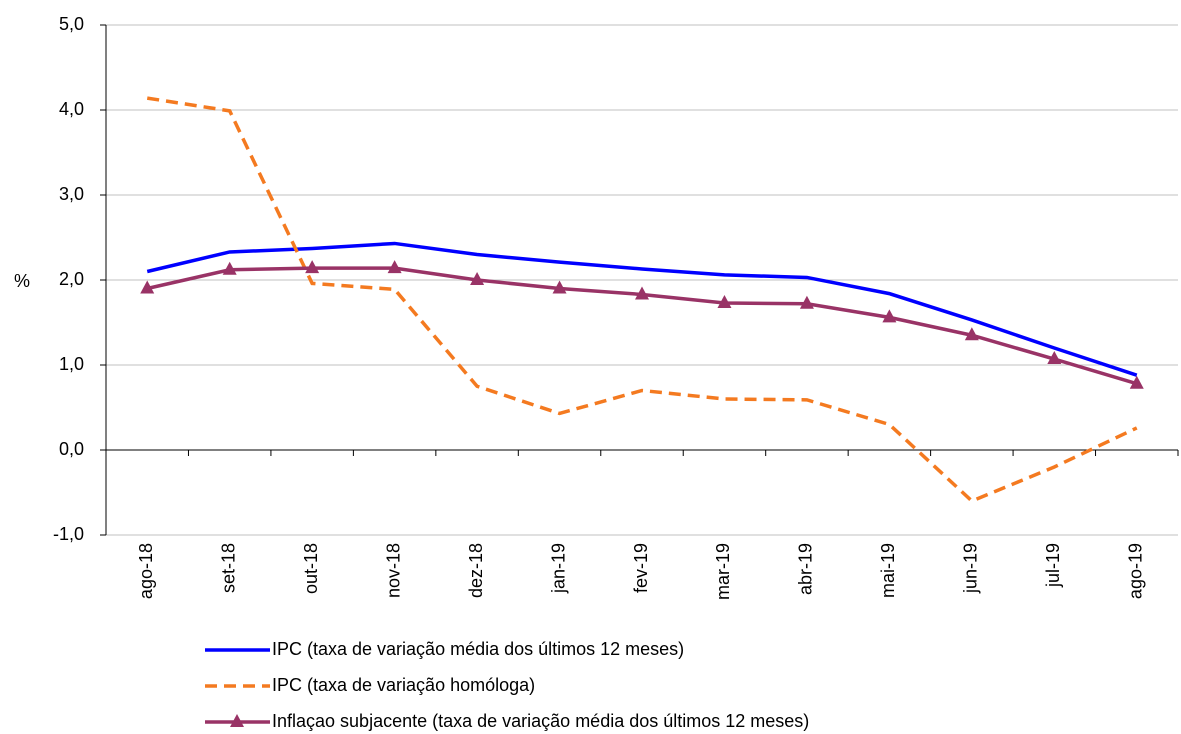 The height and width of the screenshot is (734, 1181). I want to click on x-tick-label: jul-19, so click(1053, 565).